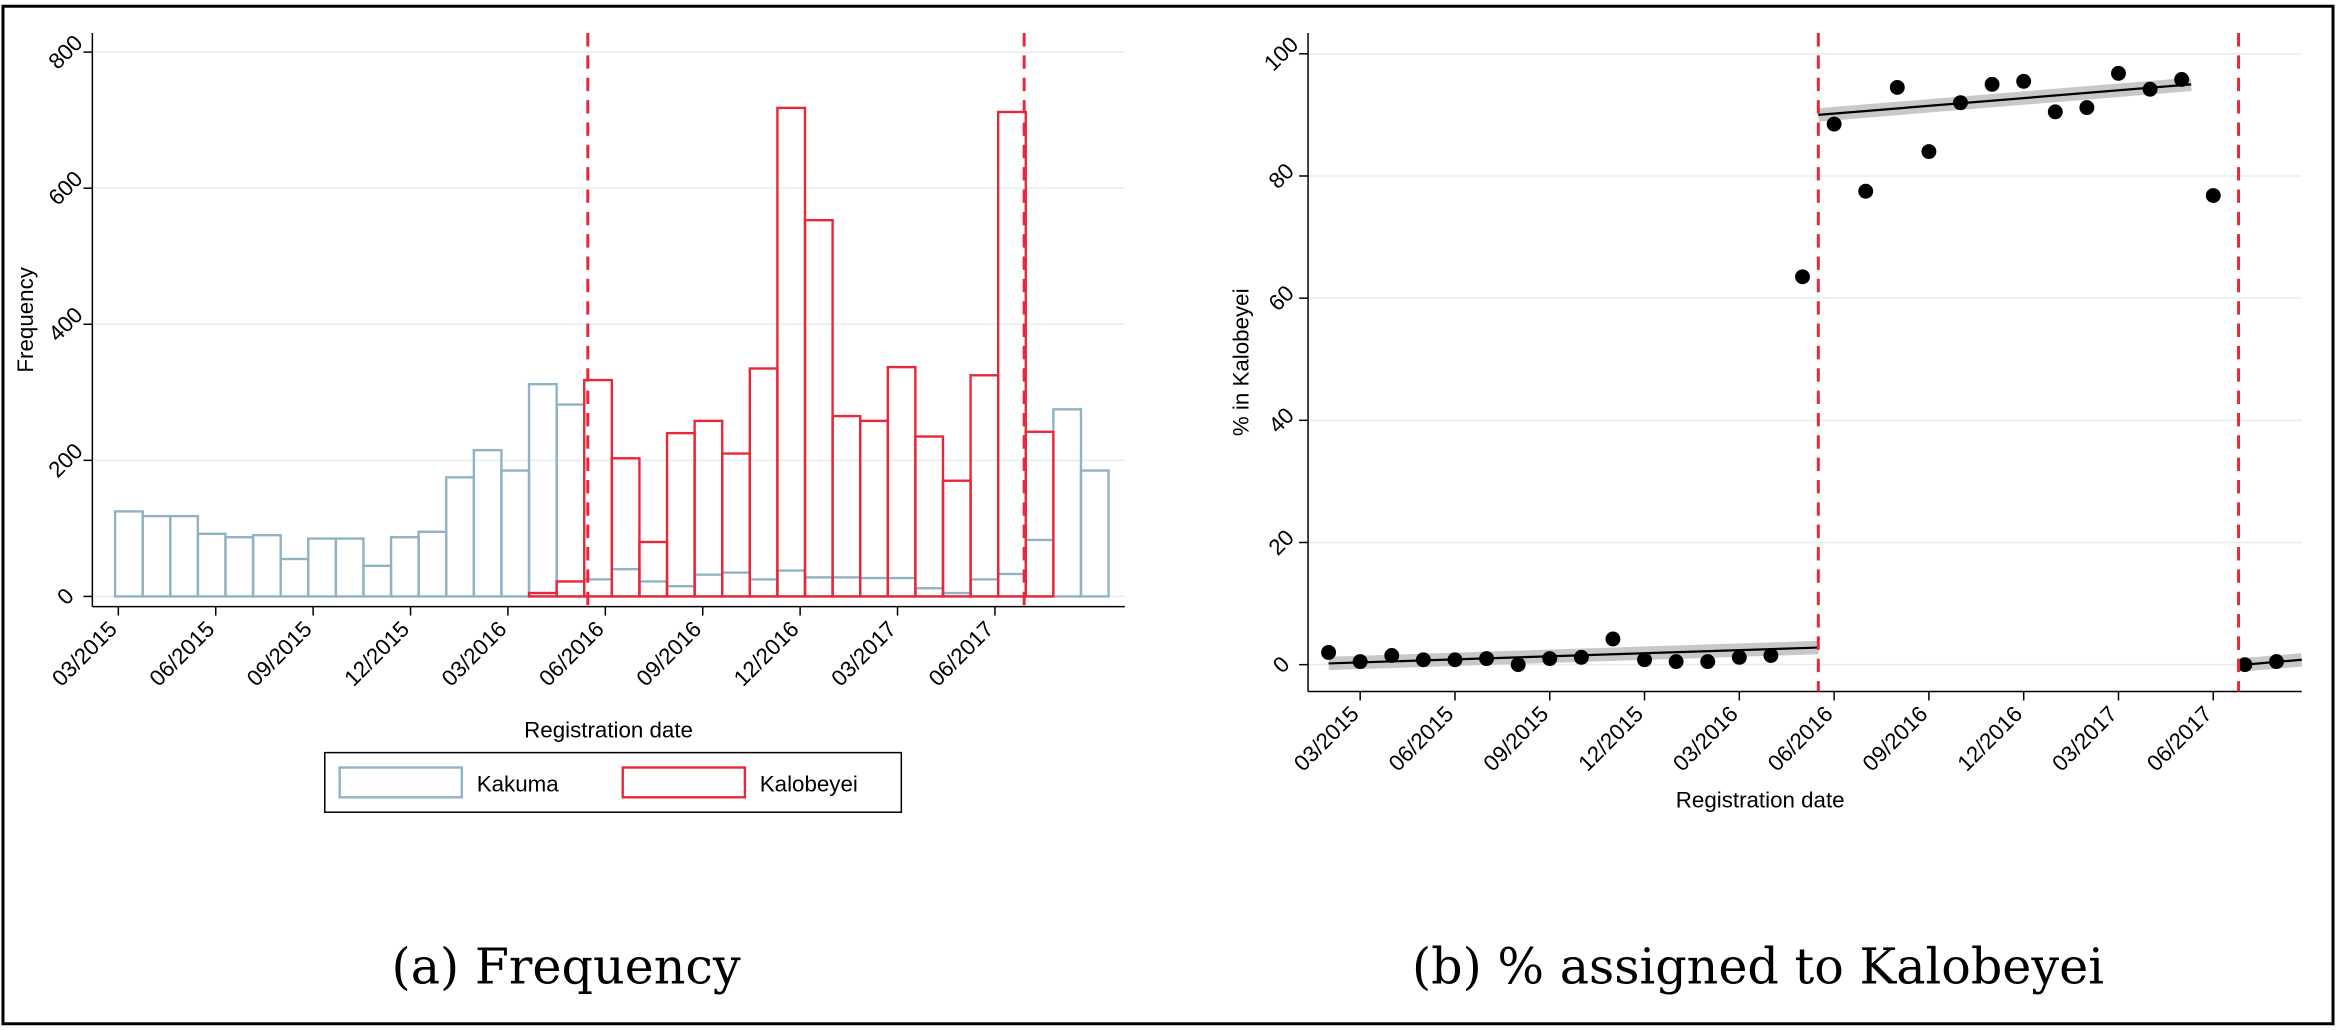  What do you see at coordinates (518, 783) in the screenshot?
I see `legend-label: Kakuma` at bounding box center [518, 783].